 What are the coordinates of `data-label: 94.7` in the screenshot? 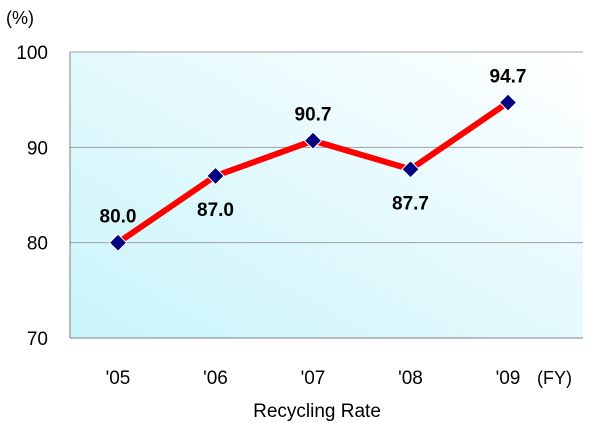 It's located at (508, 77).